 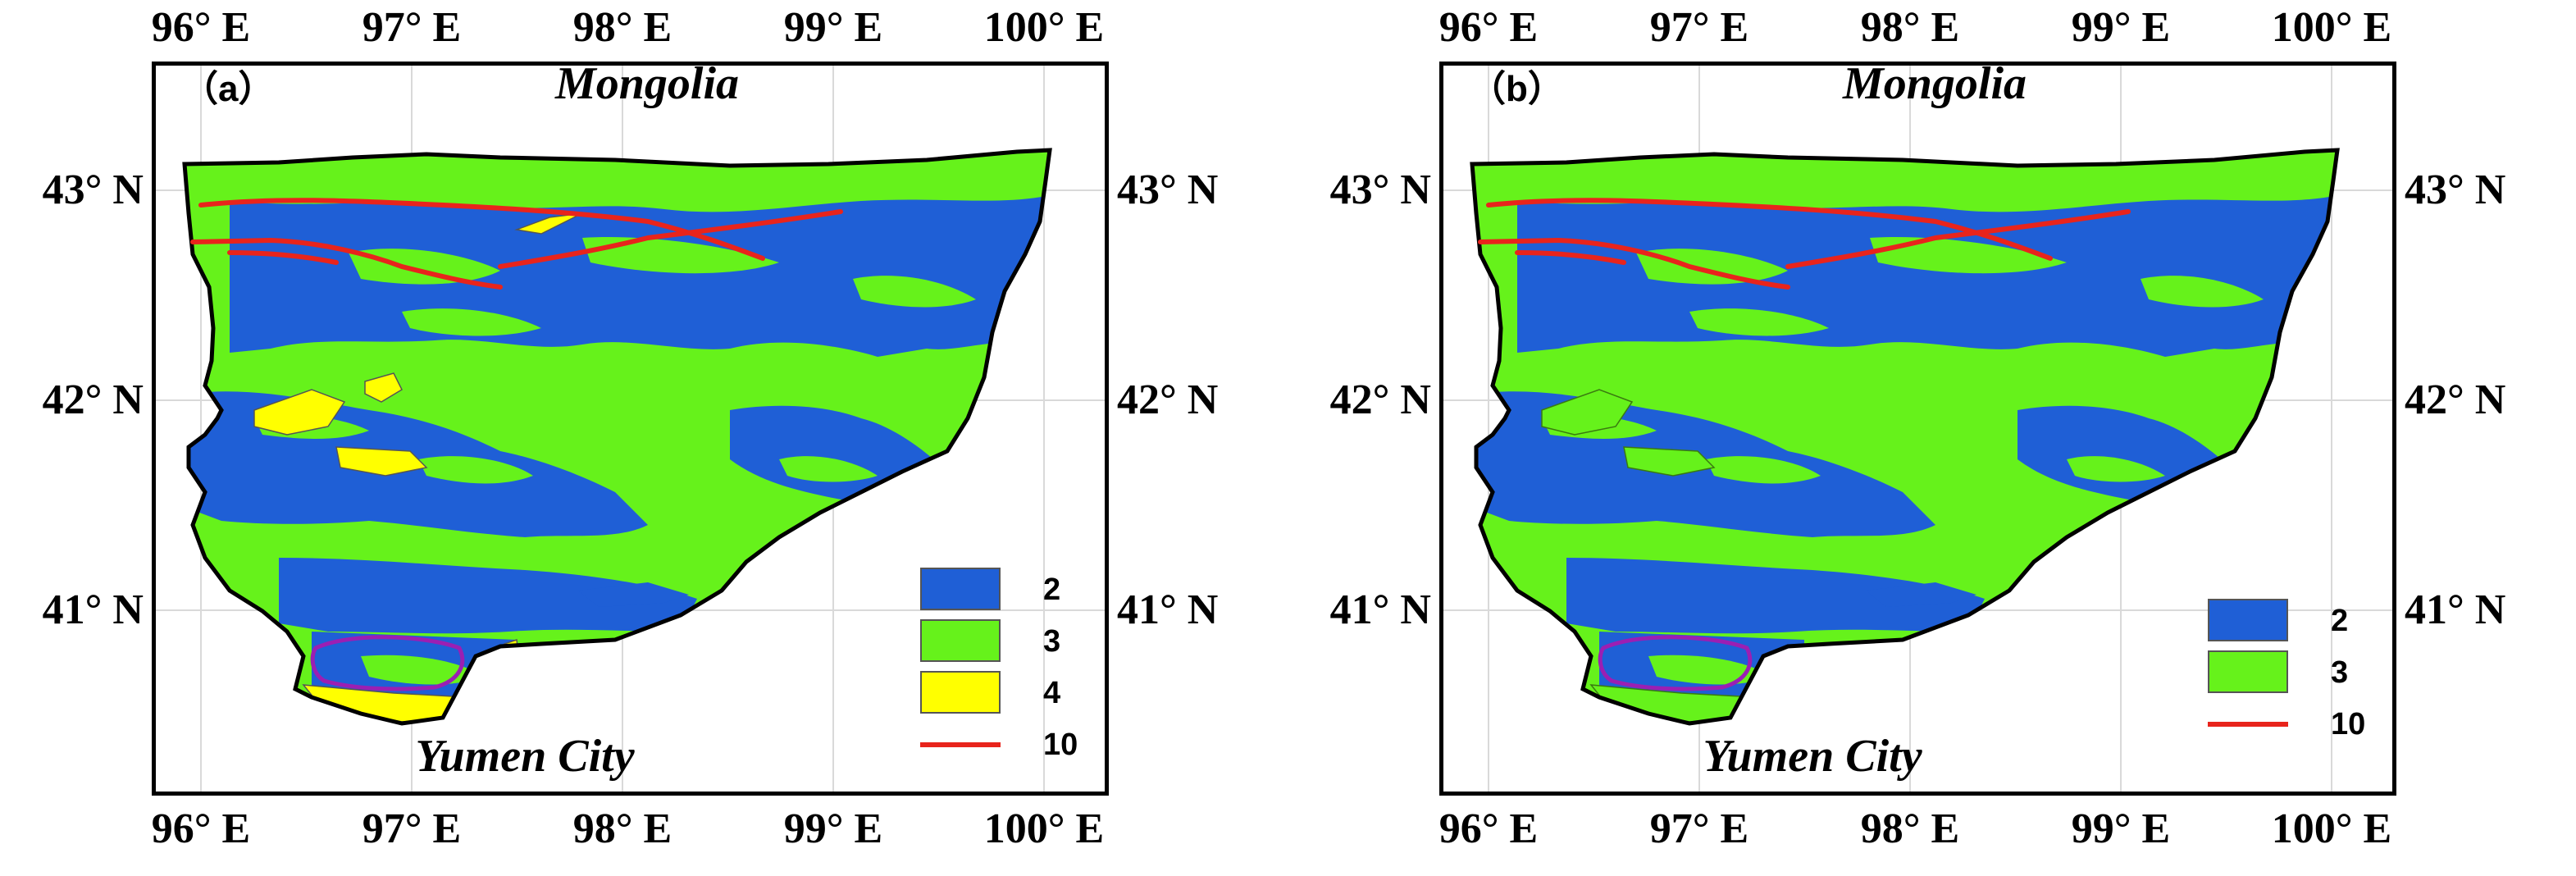 I want to click on legend: 2 3 4 10, so click(x=1010, y=674).